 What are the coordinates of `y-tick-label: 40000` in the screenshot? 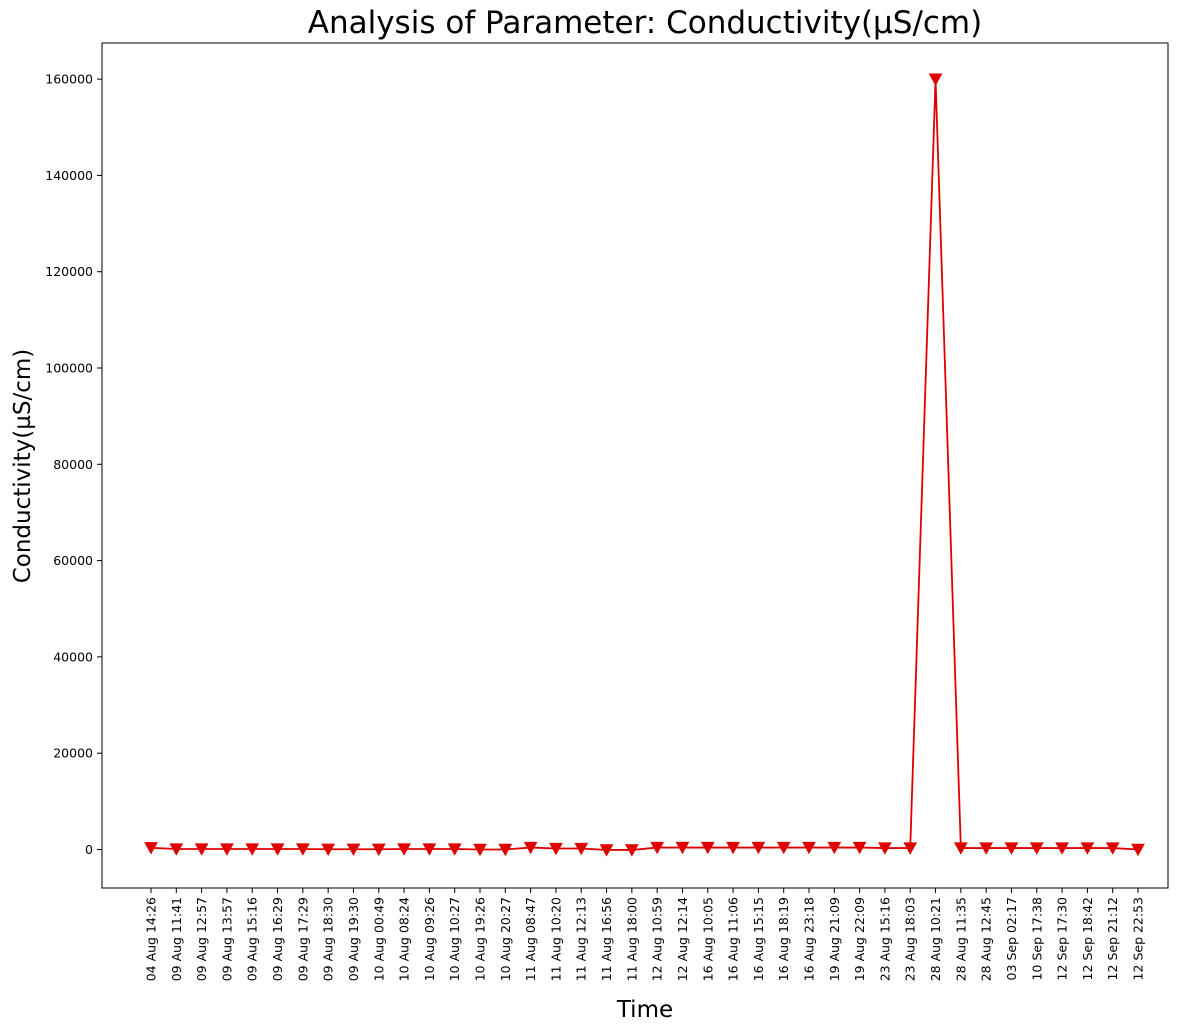 It's located at (73, 656).